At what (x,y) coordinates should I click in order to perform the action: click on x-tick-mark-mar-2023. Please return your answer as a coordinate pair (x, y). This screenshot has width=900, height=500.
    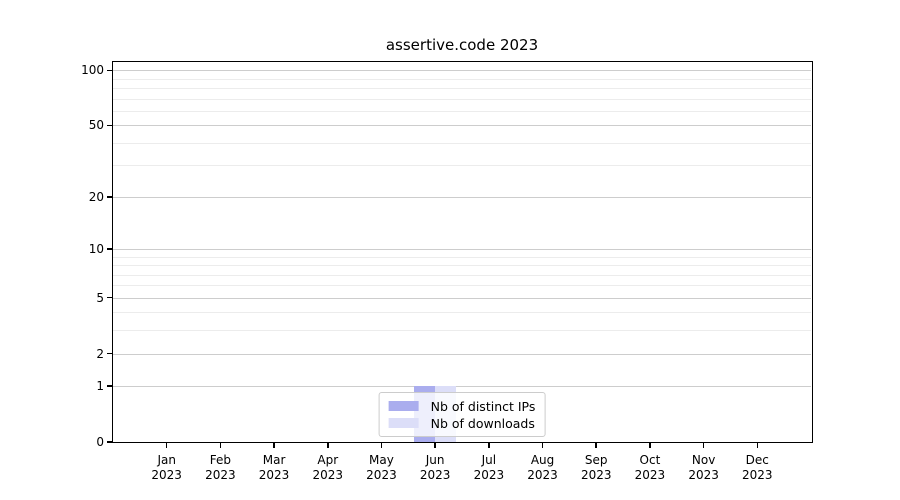
    Looking at the image, I should click on (274, 445).